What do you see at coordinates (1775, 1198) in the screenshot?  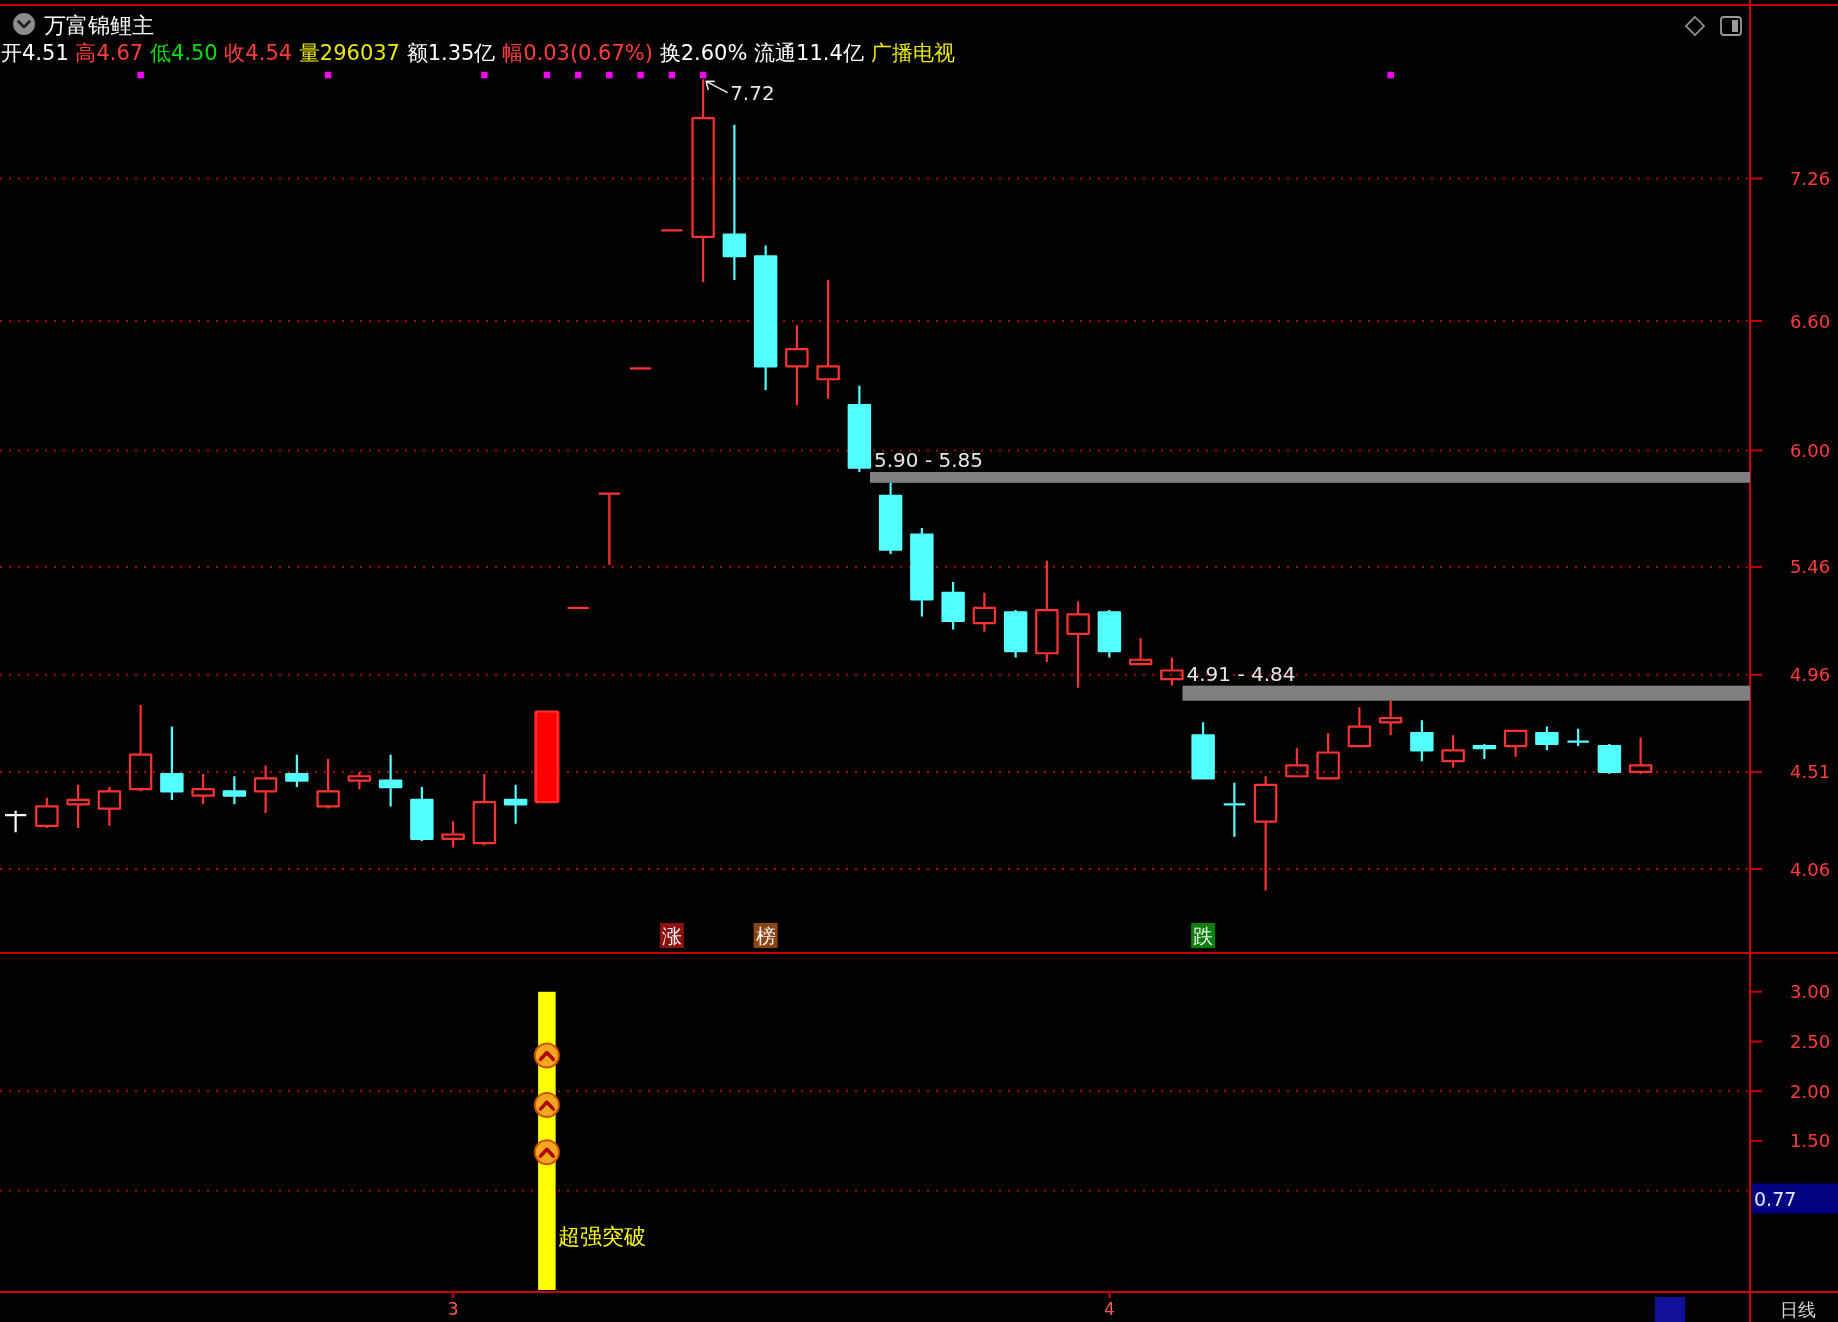 I see `text: 0.77` at bounding box center [1775, 1198].